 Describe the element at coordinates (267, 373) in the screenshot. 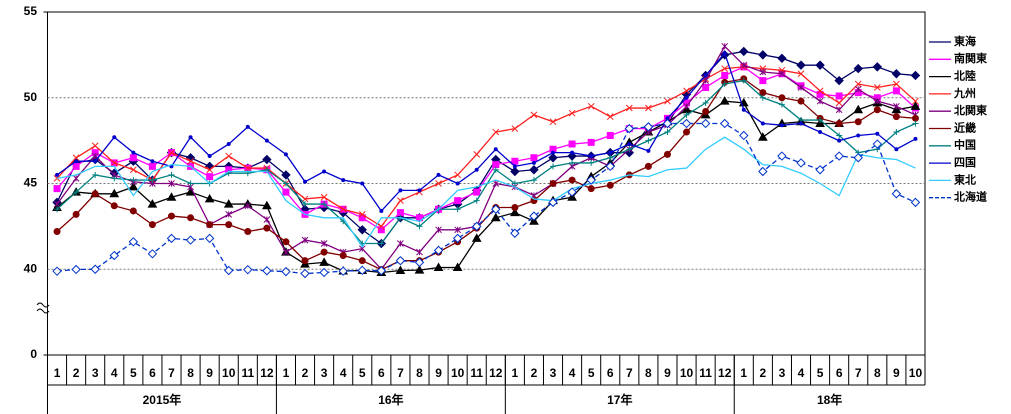

I see `x-tick-label: 12` at that location.